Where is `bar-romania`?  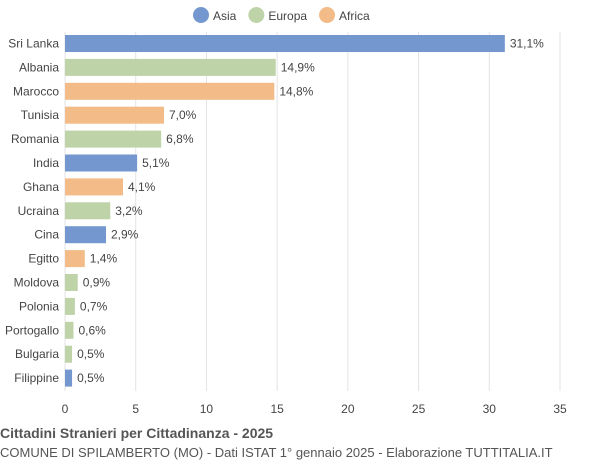
bar-romania is located at coordinates (113, 139).